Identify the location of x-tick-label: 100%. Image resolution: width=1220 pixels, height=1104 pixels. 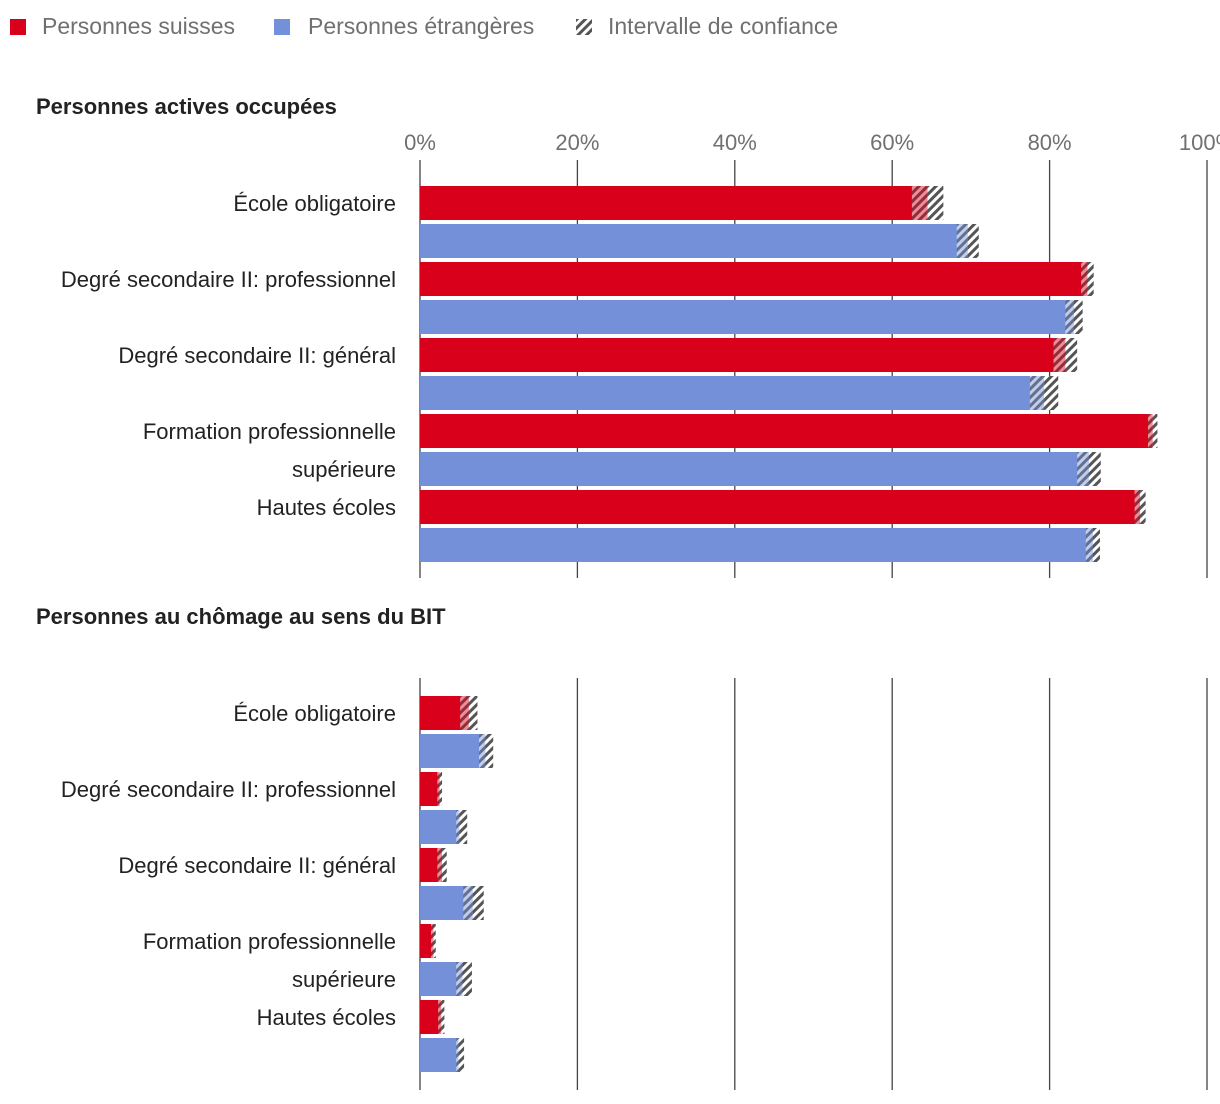
(1199, 142).